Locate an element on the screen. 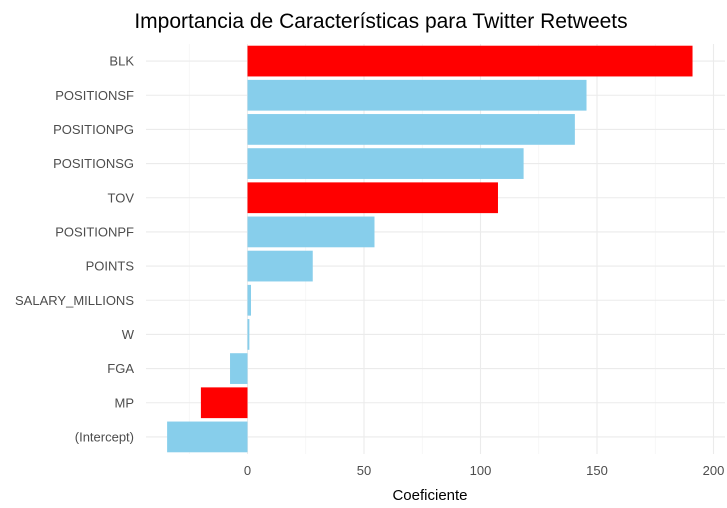  bar-positionsg is located at coordinates (385, 163).